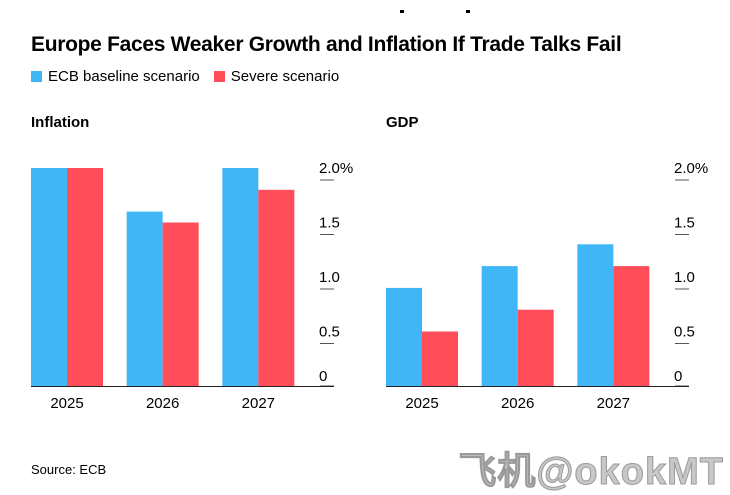 Image resolution: width=730 pixels, height=495 pixels. I want to click on gdp-bar-severe-2027, so click(631, 326).